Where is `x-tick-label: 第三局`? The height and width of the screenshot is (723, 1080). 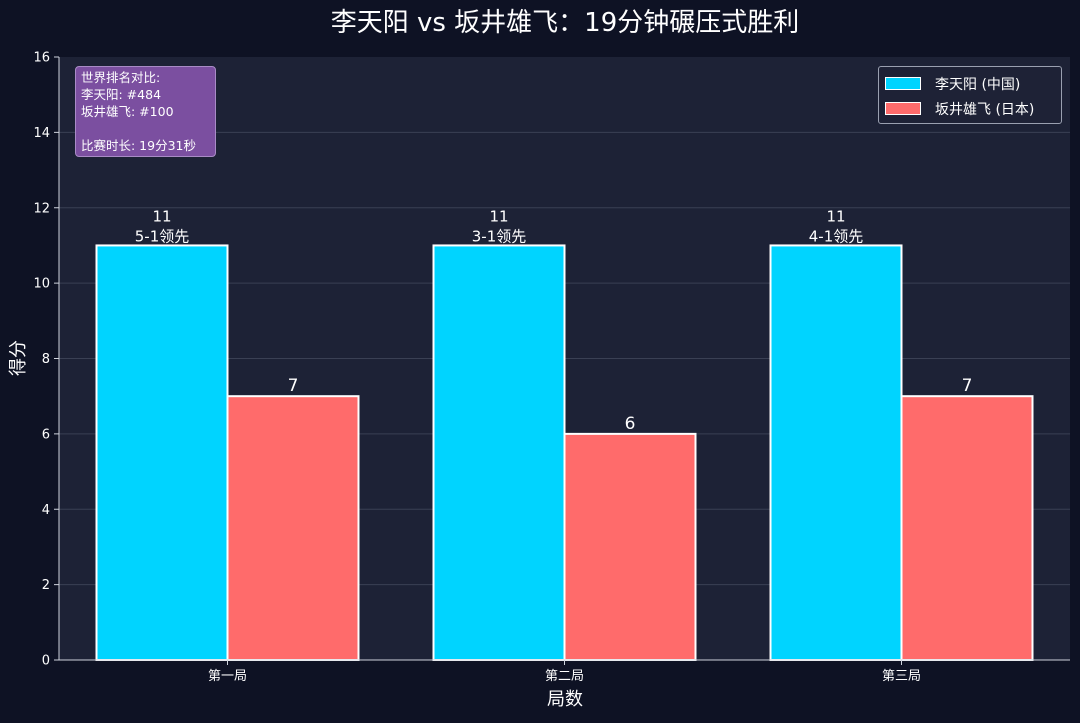 x-tick-label: 第三局 is located at coordinates (901, 676).